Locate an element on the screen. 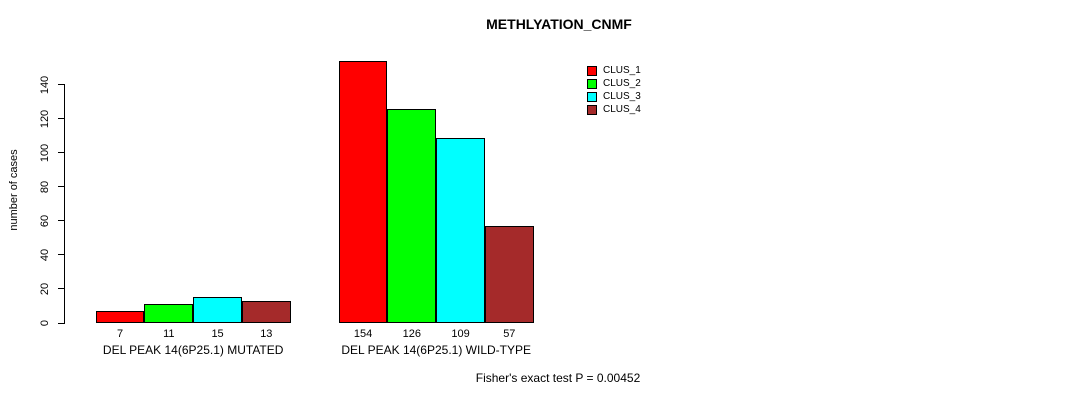  legend-row-clus_1: CLUS_1 is located at coordinates (614, 70).